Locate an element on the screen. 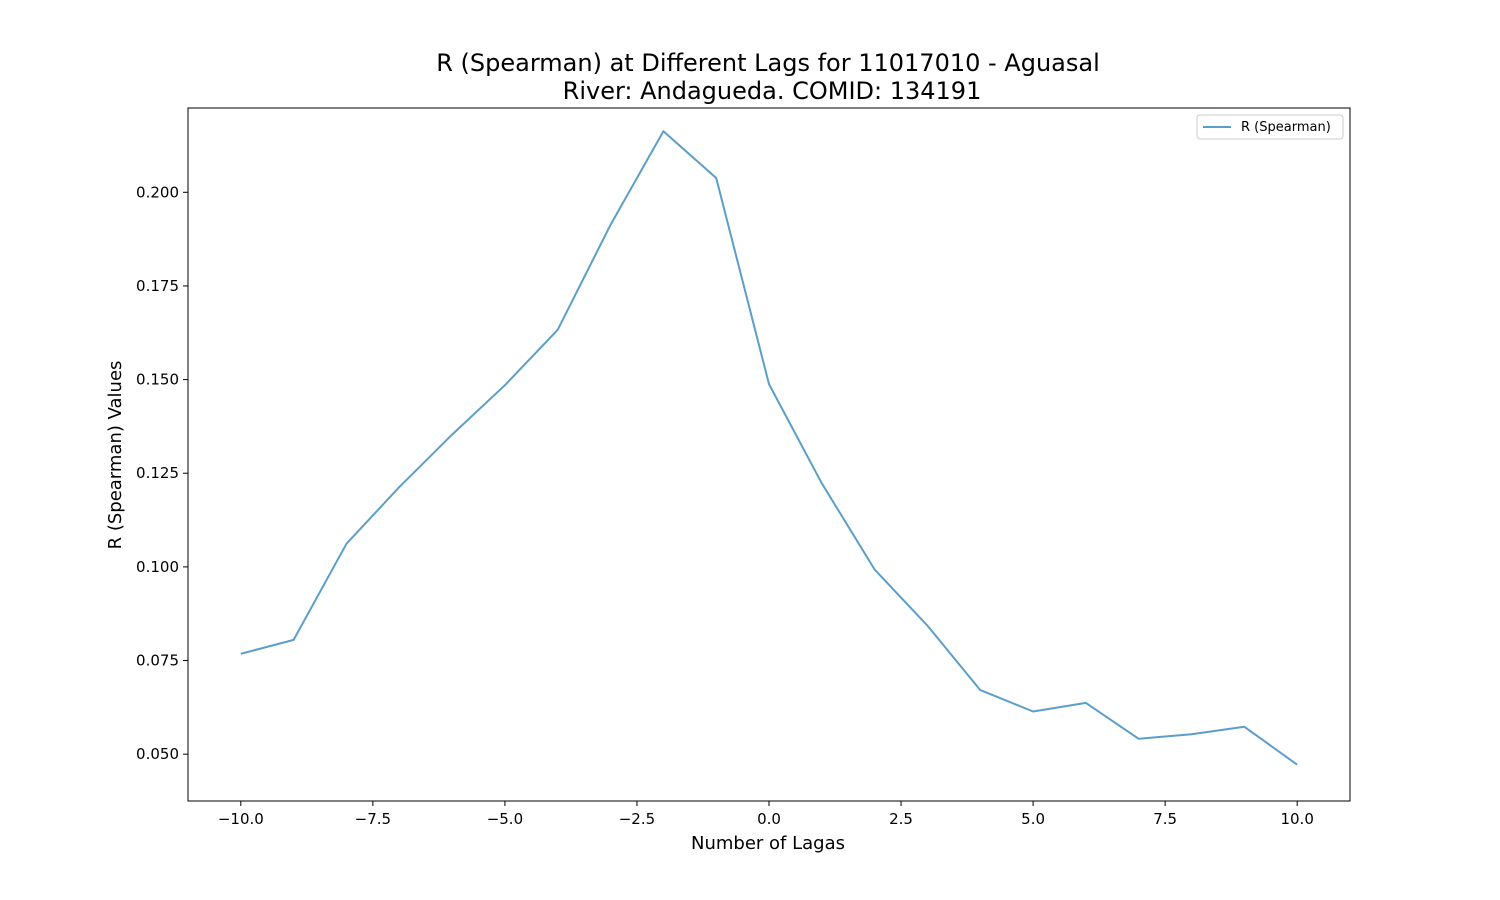  y-tick-label: 0.150 is located at coordinates (157, 380).